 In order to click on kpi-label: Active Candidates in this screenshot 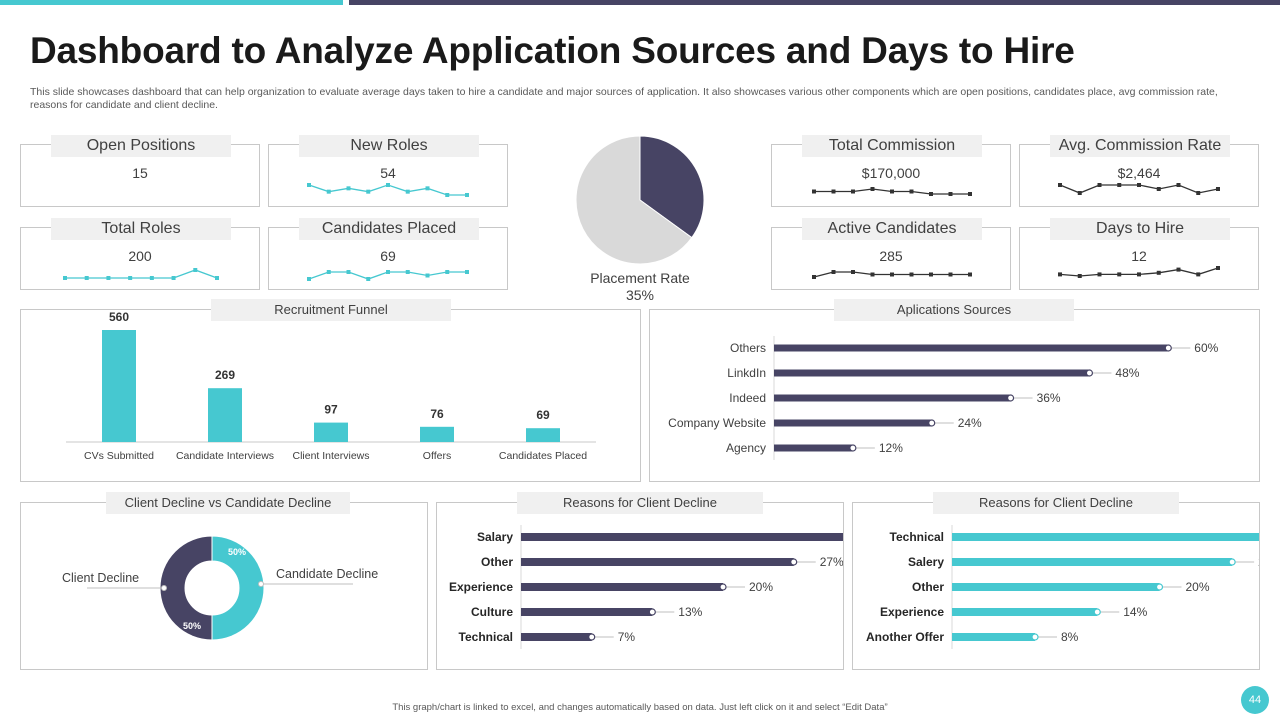, I will do `click(892, 229)`.